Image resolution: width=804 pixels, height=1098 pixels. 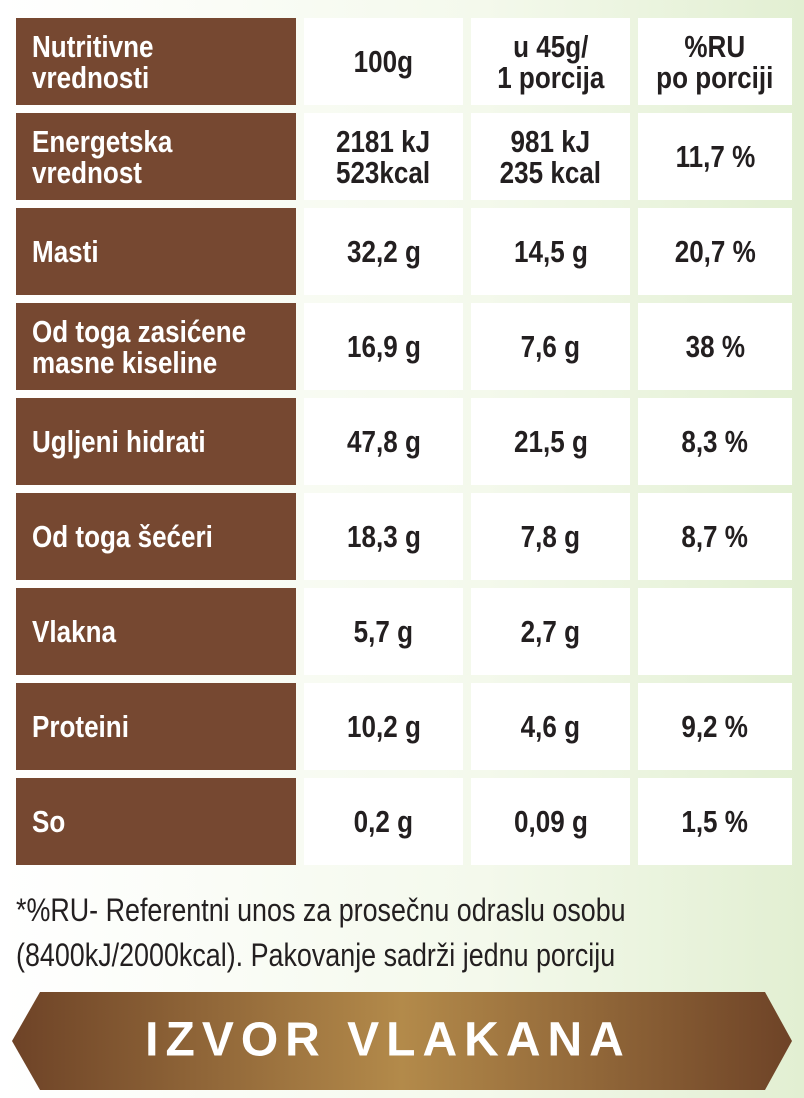 I want to click on table-cell: Ugljeni hidrati, so click(x=156, y=441).